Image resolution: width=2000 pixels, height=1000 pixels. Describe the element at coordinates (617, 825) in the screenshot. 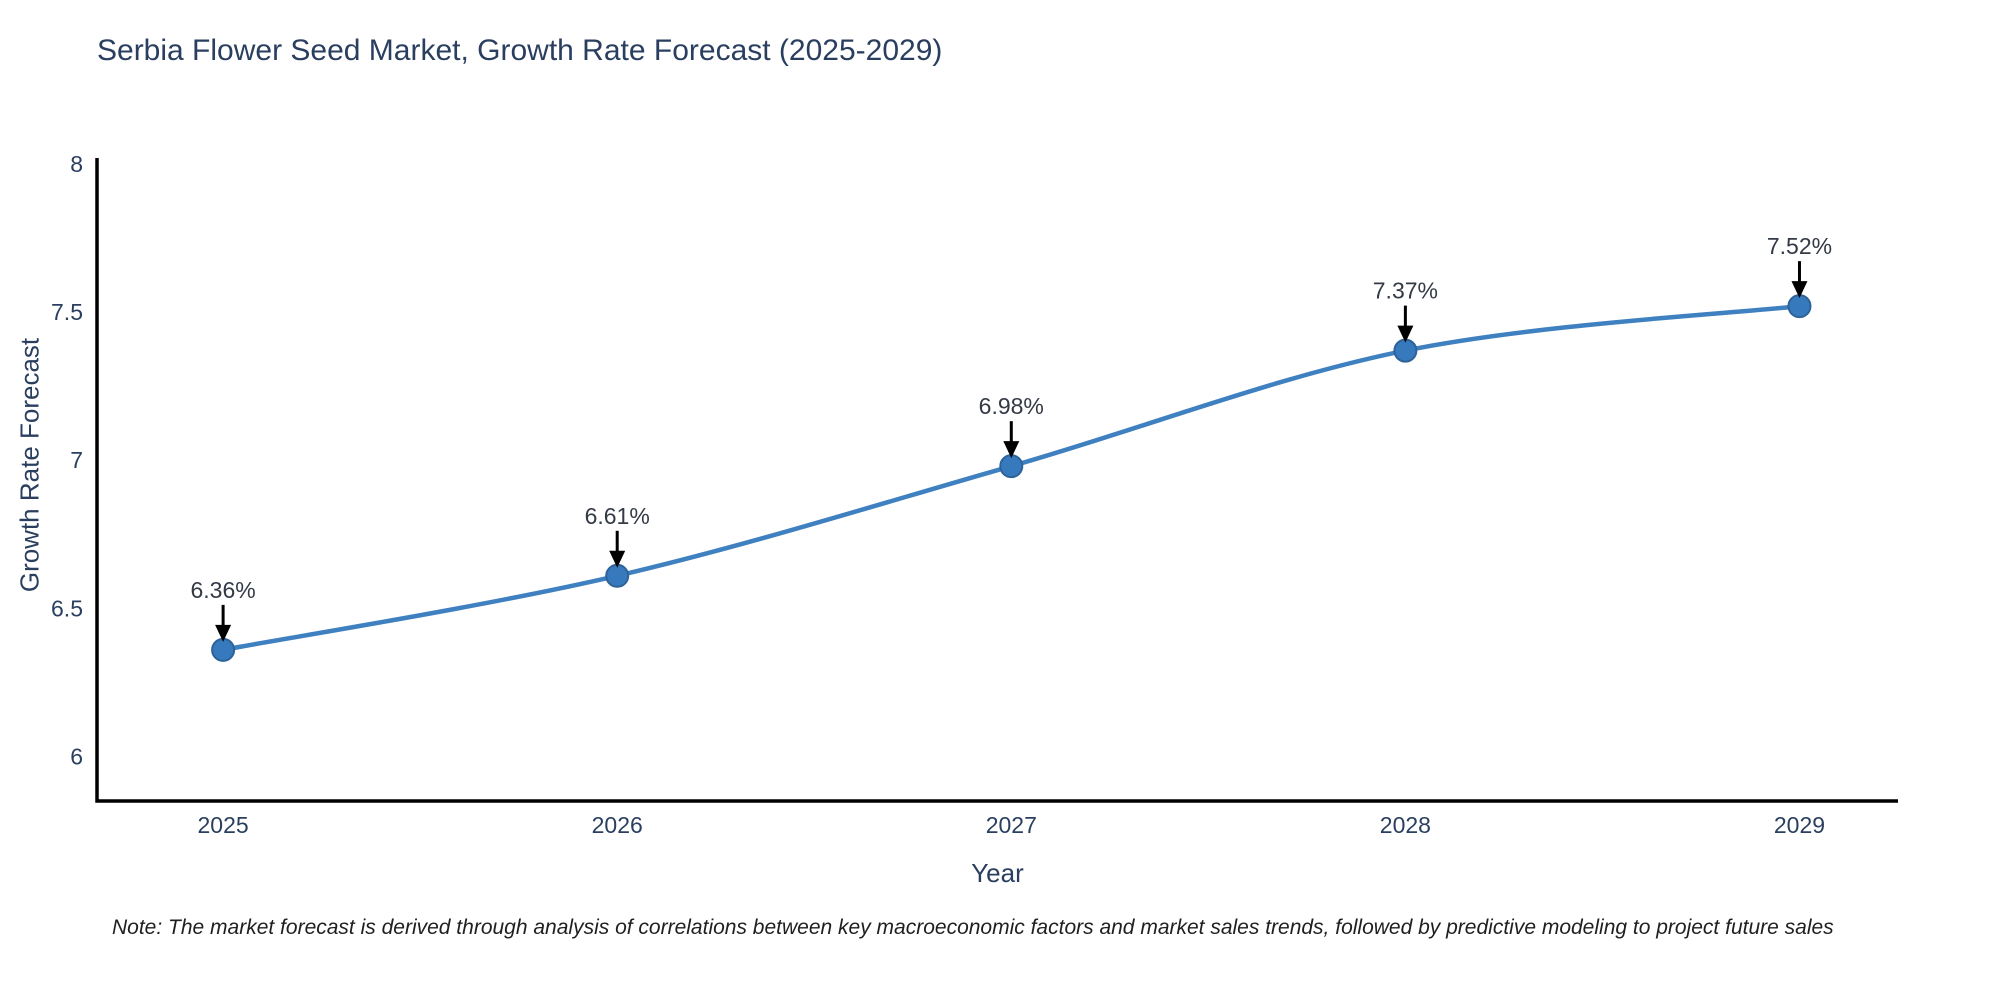

I see `x-tick-label: 2026` at that location.